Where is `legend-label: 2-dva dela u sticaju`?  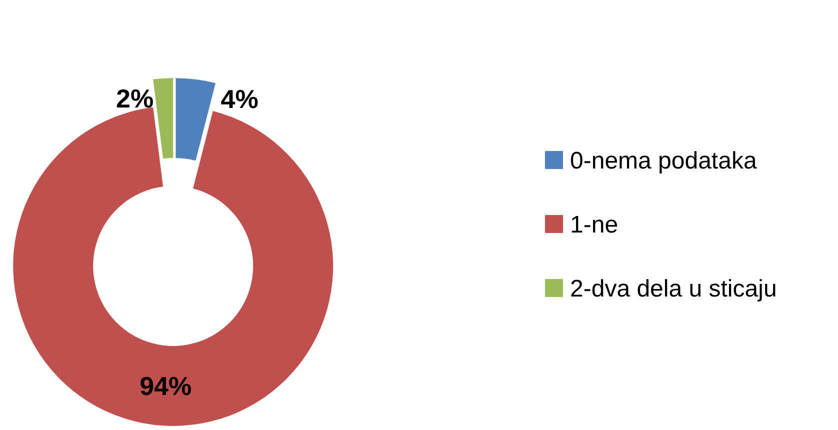 legend-label: 2-dva dela u sticaju is located at coordinates (673, 288).